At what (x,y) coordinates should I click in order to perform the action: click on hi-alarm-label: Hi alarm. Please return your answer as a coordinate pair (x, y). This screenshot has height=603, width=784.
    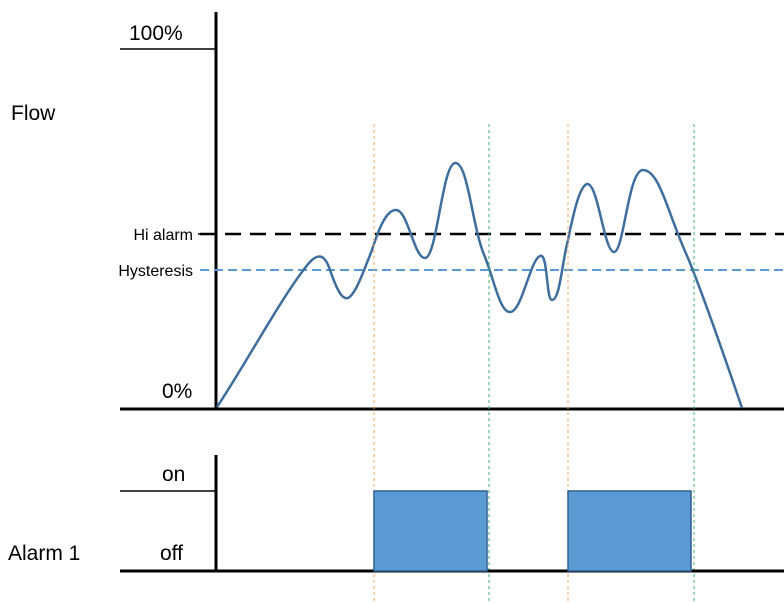
    Looking at the image, I should click on (163, 235).